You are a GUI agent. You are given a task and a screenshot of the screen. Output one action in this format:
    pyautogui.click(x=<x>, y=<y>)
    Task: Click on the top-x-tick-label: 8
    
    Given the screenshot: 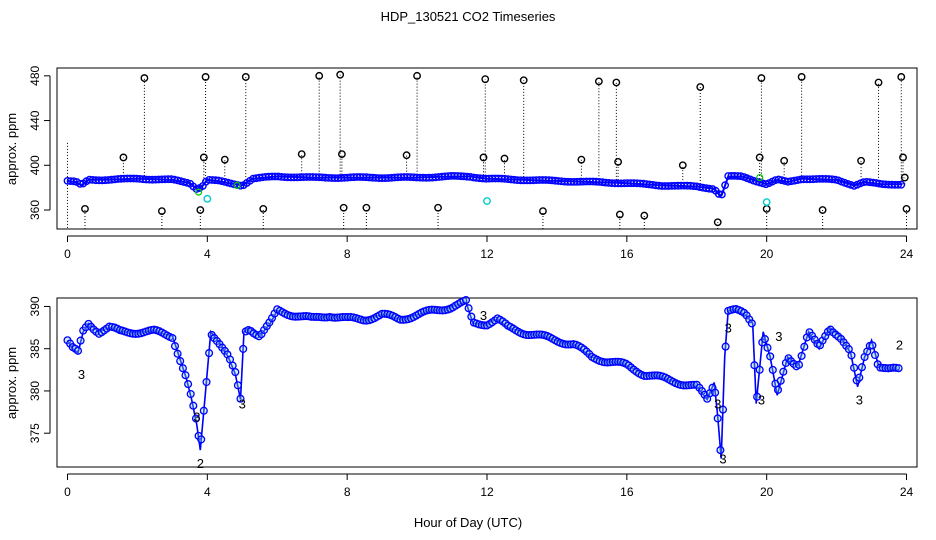 What is the action you would take?
    pyautogui.click(x=347, y=254)
    